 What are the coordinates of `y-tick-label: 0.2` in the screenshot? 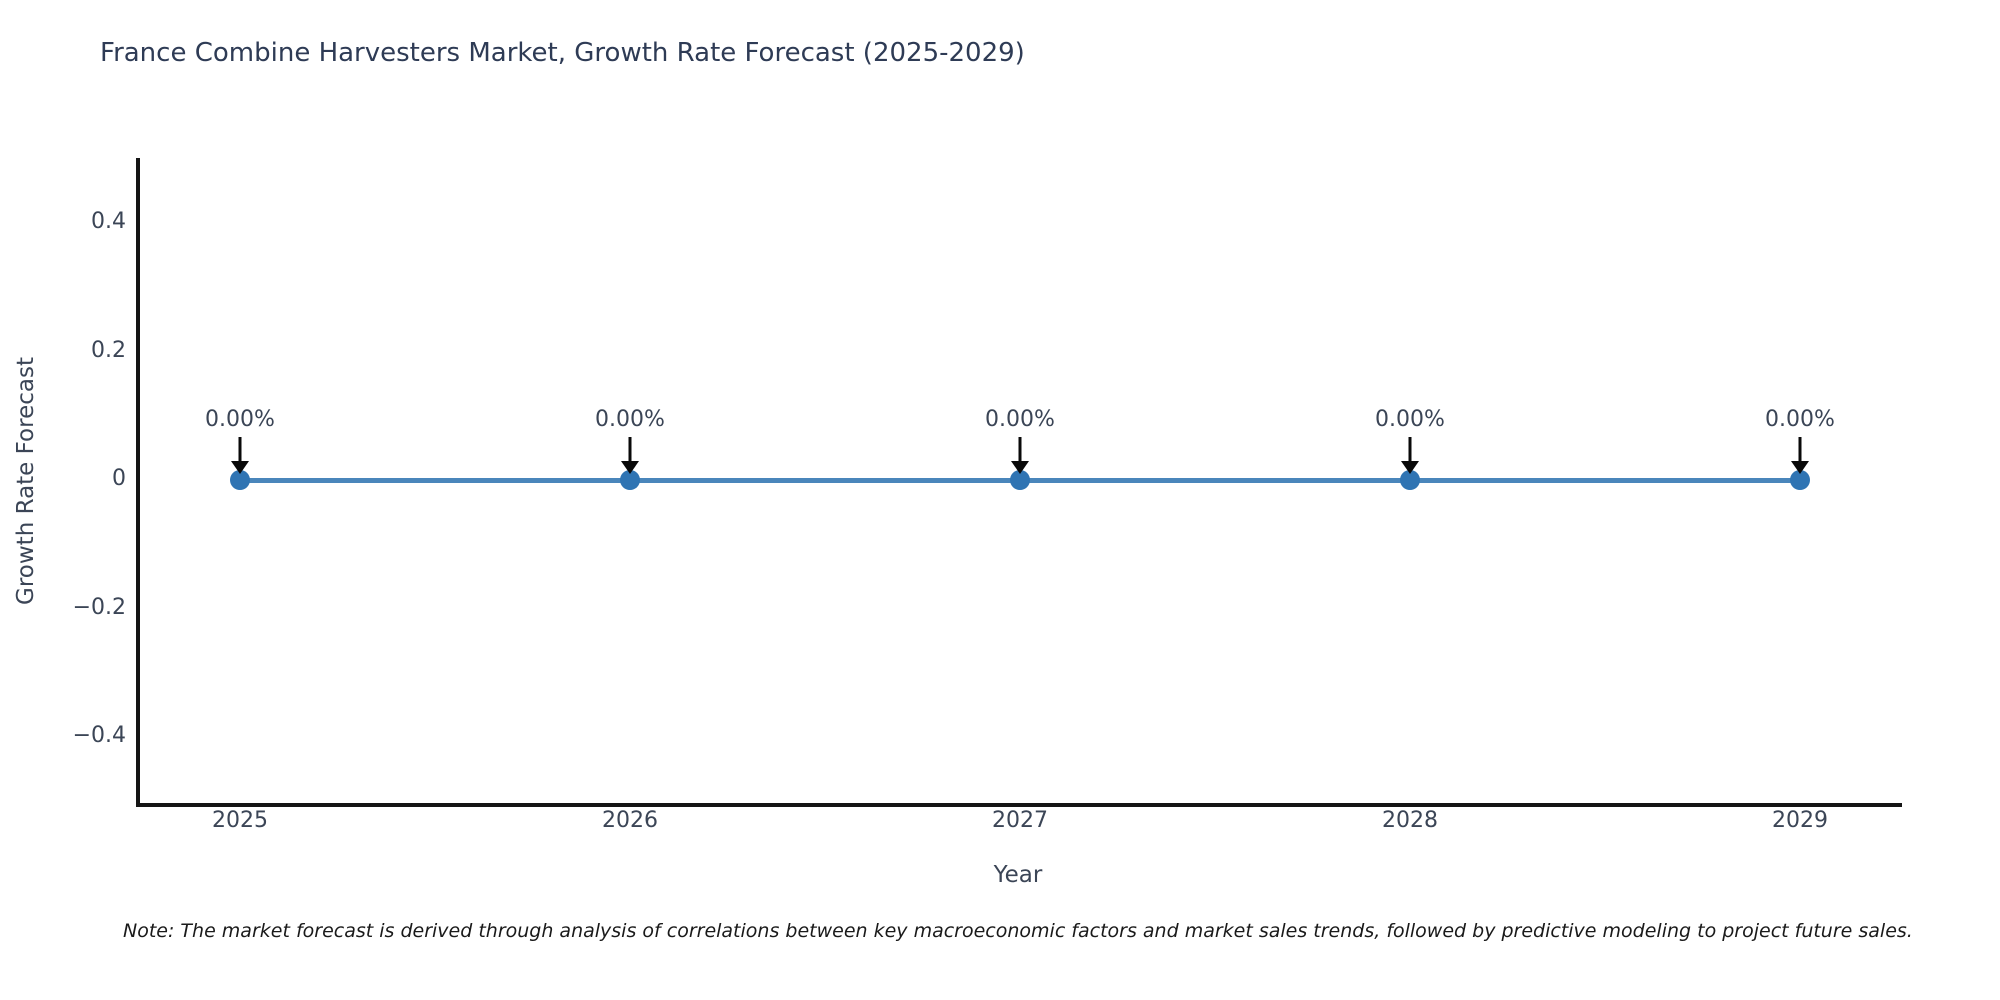 It's located at (108, 350).